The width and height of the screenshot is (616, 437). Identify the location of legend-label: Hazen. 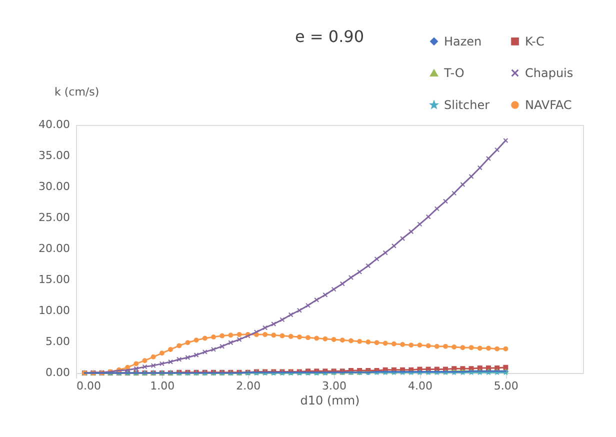
(463, 41).